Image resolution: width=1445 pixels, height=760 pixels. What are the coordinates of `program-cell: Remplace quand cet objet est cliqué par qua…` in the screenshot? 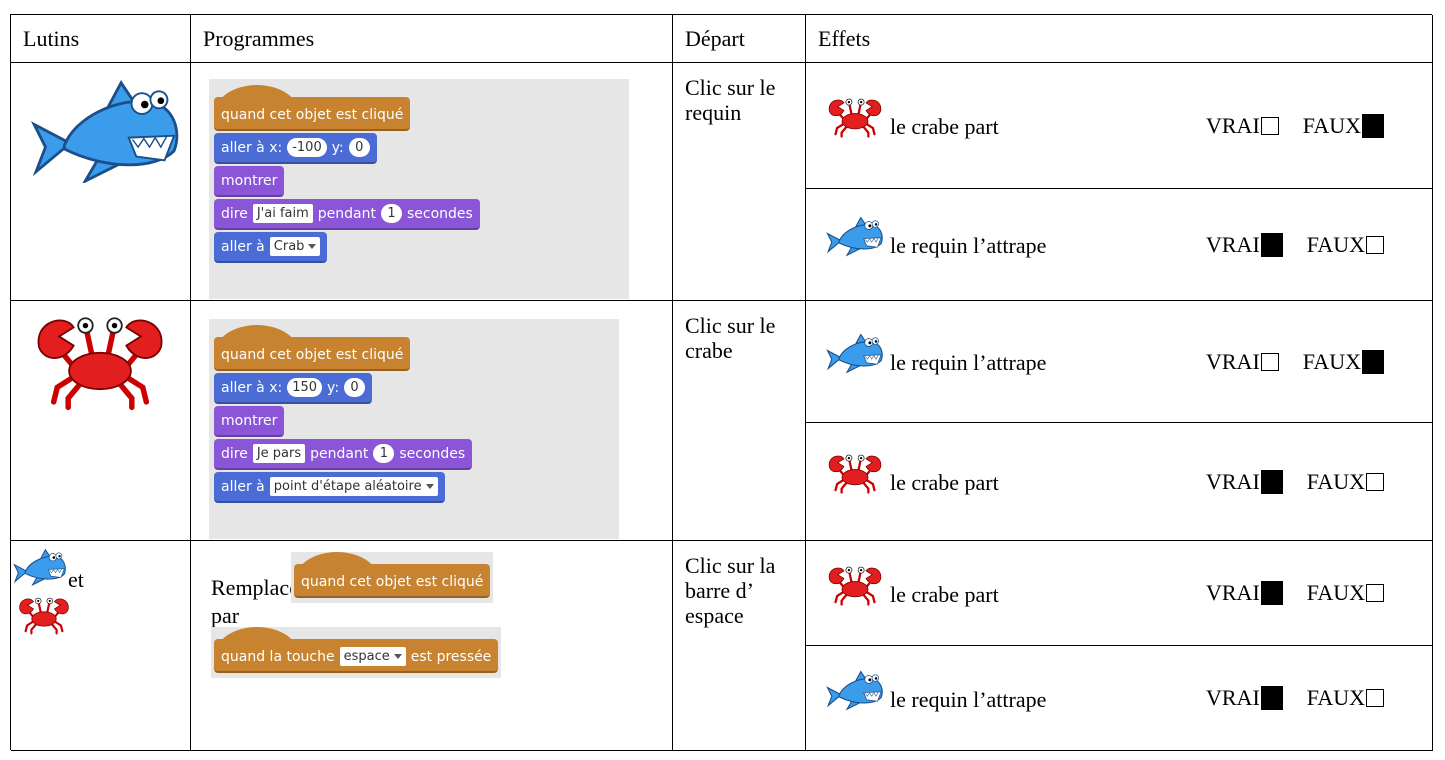 It's located at (432, 646).